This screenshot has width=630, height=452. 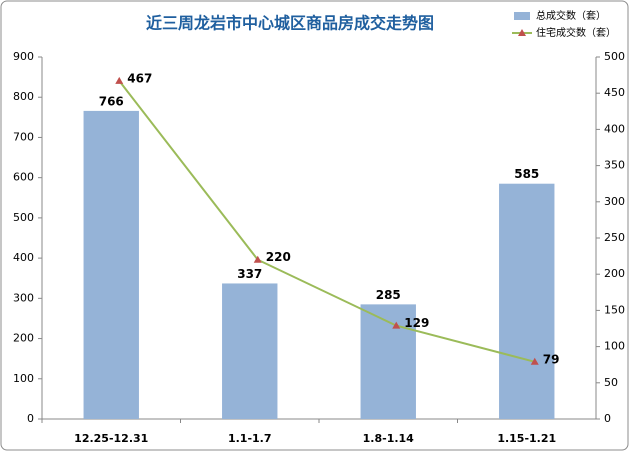 What do you see at coordinates (23, 297) in the screenshot?
I see `y-tick-label: 300` at bounding box center [23, 297].